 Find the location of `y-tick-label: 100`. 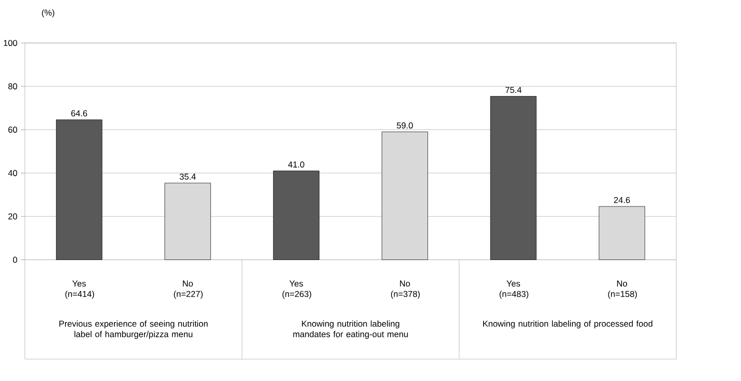

y-tick-label: 100 is located at coordinates (11, 43).